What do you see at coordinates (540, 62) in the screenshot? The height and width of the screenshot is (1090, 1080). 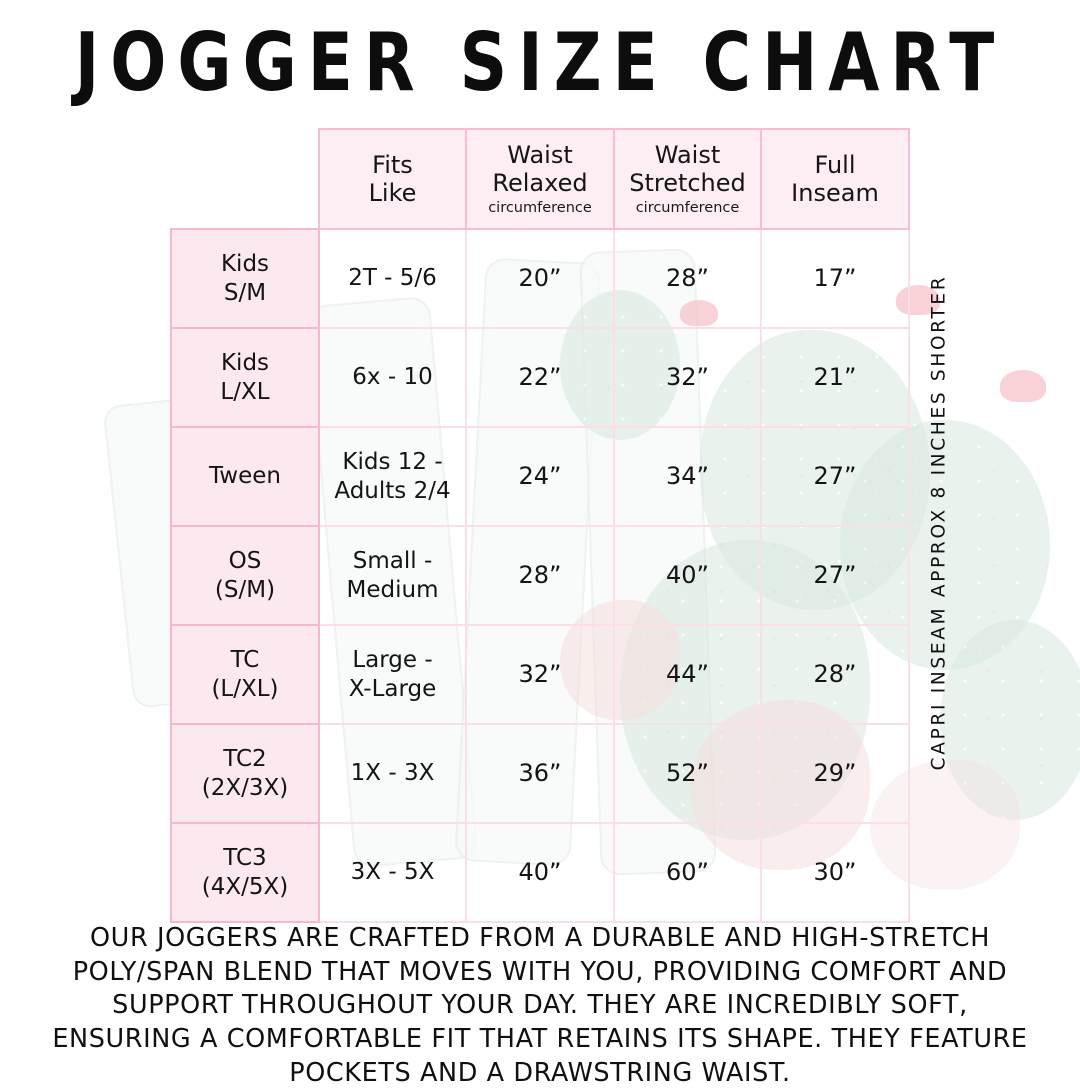 I see `page-title: JOGGER SIZE CHART` at bounding box center [540, 62].